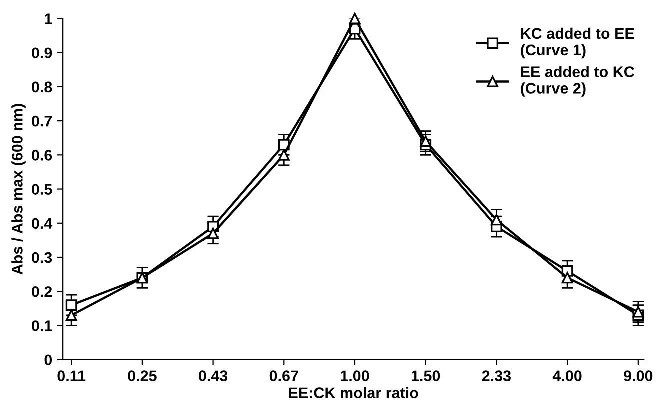  Describe the element at coordinates (567, 376) in the screenshot. I see `x-tick-label: 4.00` at that location.